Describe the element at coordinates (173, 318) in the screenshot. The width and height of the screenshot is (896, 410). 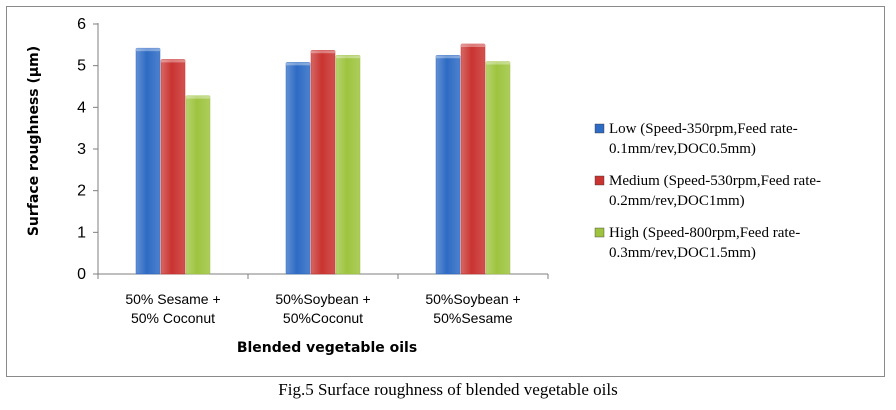
I see `category-label-line: 50% Coconut` at that location.